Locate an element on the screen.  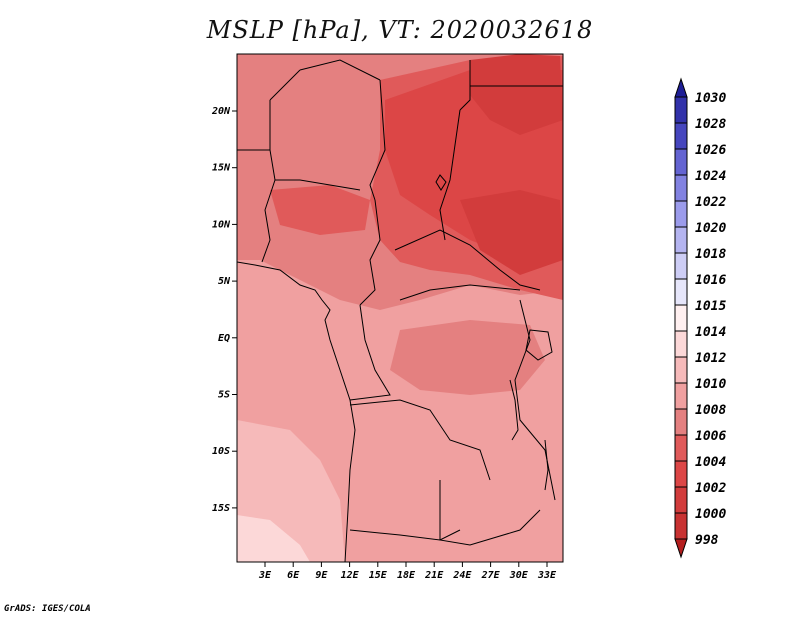
lon-label: 21E is located at coordinates (434, 575).